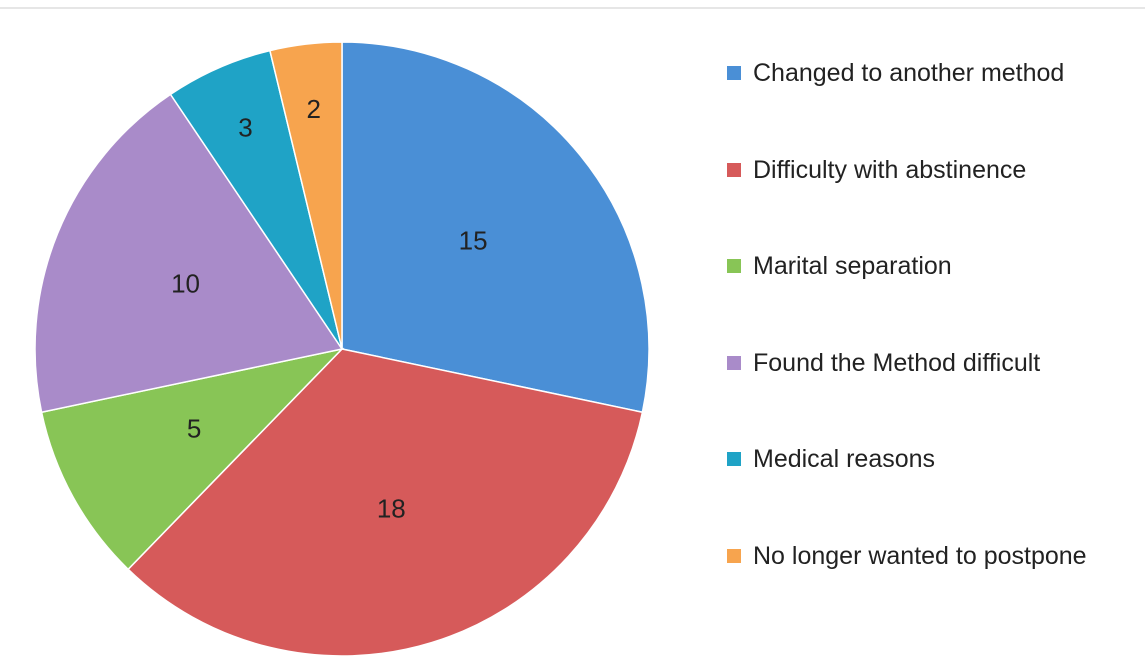  What do you see at coordinates (890, 169) in the screenshot?
I see `legend-label: Difficulty with abstinence` at bounding box center [890, 169].